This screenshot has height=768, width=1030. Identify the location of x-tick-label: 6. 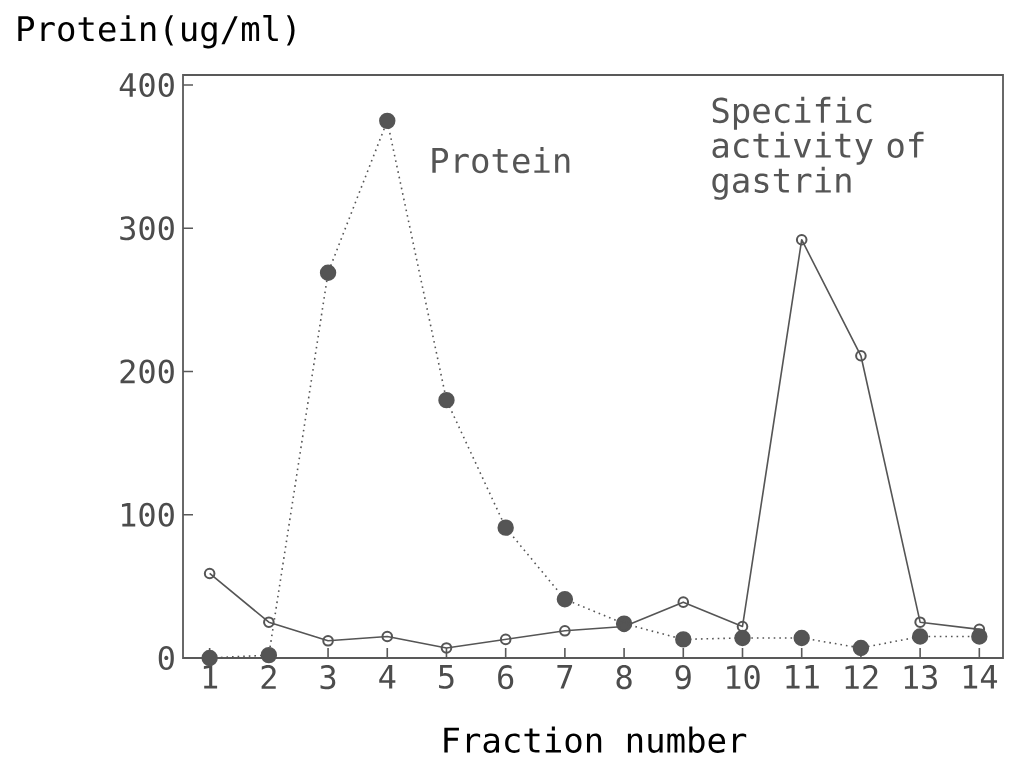
(506, 677).